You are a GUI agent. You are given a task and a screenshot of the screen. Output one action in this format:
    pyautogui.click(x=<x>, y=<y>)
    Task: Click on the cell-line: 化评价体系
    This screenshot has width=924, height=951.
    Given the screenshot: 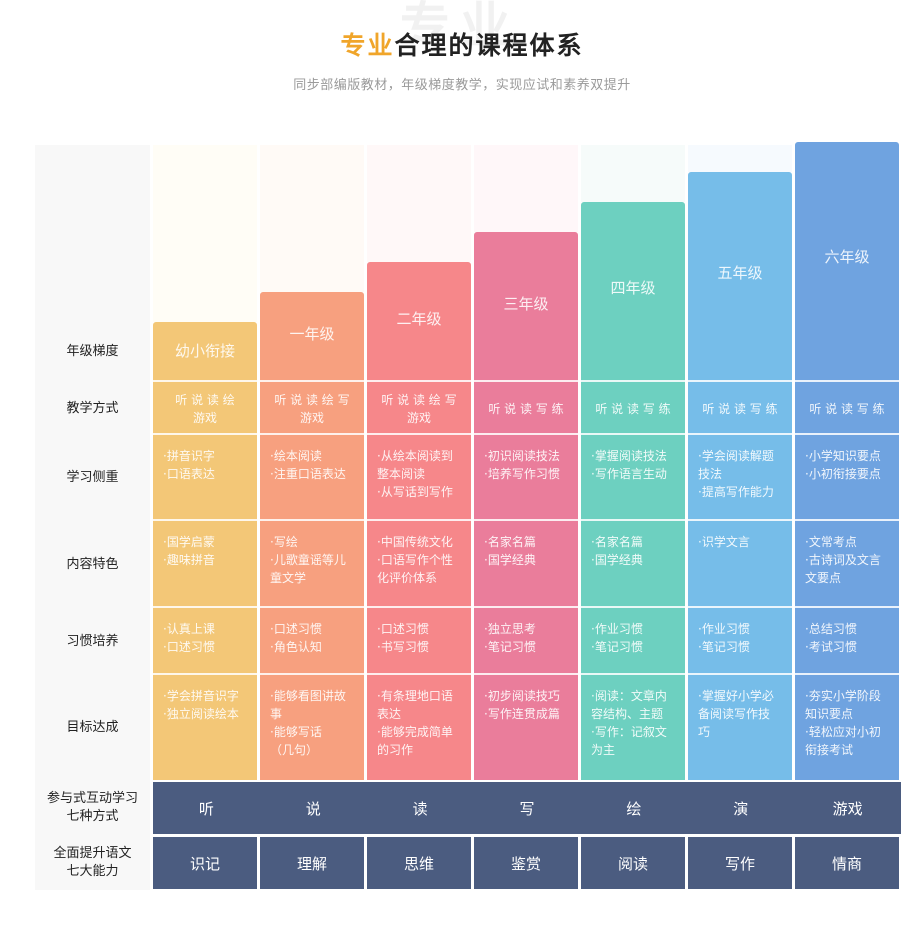 What is the action you would take?
    pyautogui.click(x=407, y=578)
    